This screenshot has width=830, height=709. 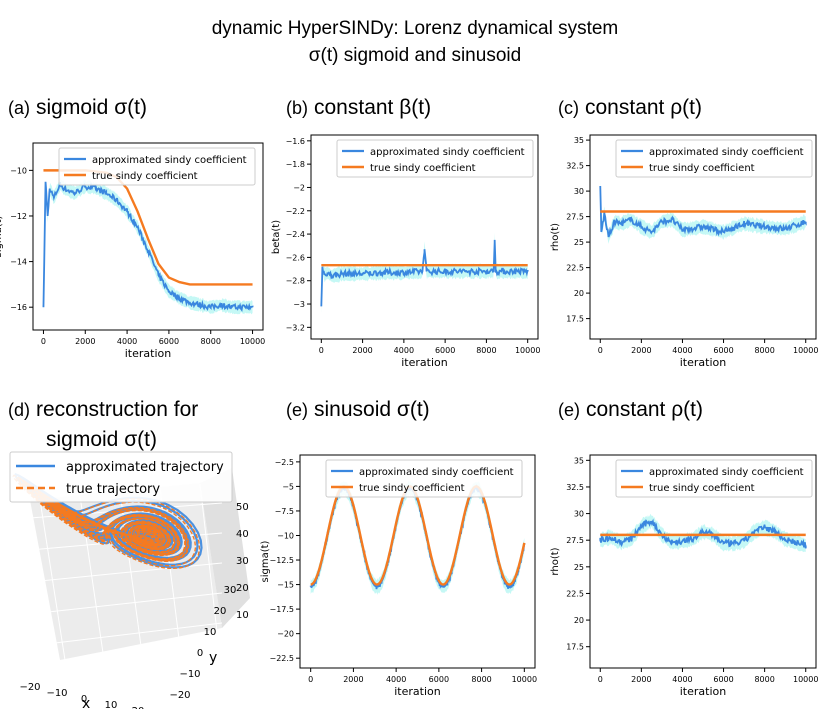 What do you see at coordinates (702, 168) in the screenshot?
I see `legend-true-label: true sindy coefficient` at bounding box center [702, 168].